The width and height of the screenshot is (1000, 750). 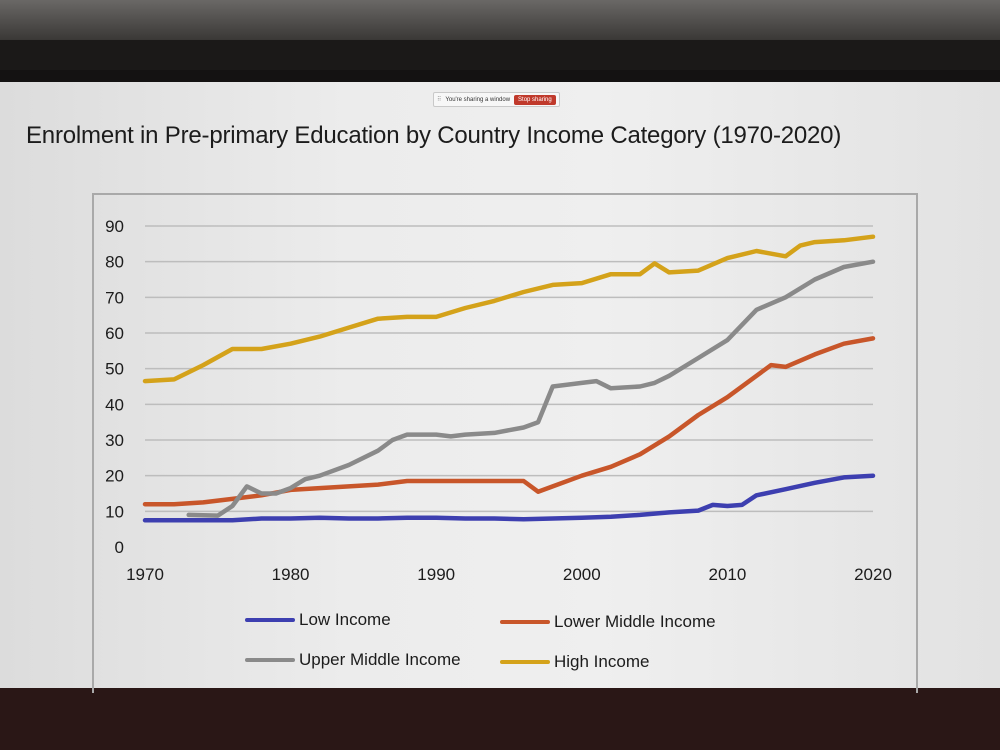 I want to click on x-tick-label: 2020, so click(x=873, y=574).